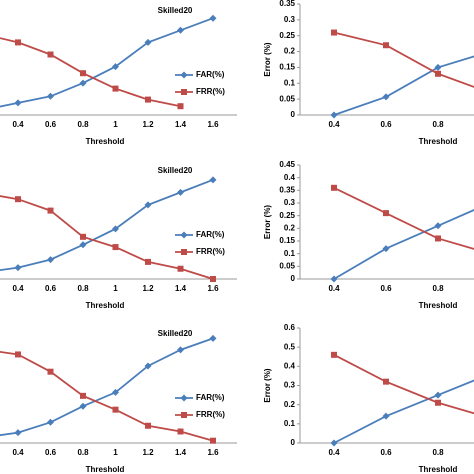 Image resolution: width=474 pixels, height=474 pixels. What do you see at coordinates (290, 177) in the screenshot?
I see `y-tick-label: 0.4` at bounding box center [290, 177].